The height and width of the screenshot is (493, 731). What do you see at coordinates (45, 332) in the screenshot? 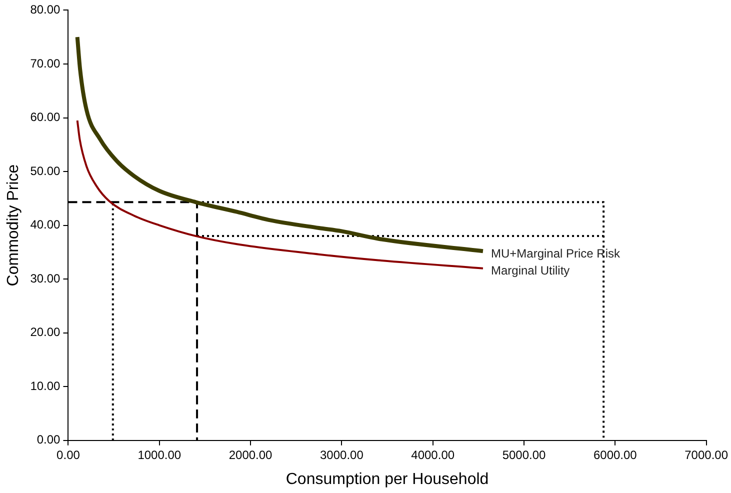
I see `y-tick-label: 20.00` at bounding box center [45, 332].